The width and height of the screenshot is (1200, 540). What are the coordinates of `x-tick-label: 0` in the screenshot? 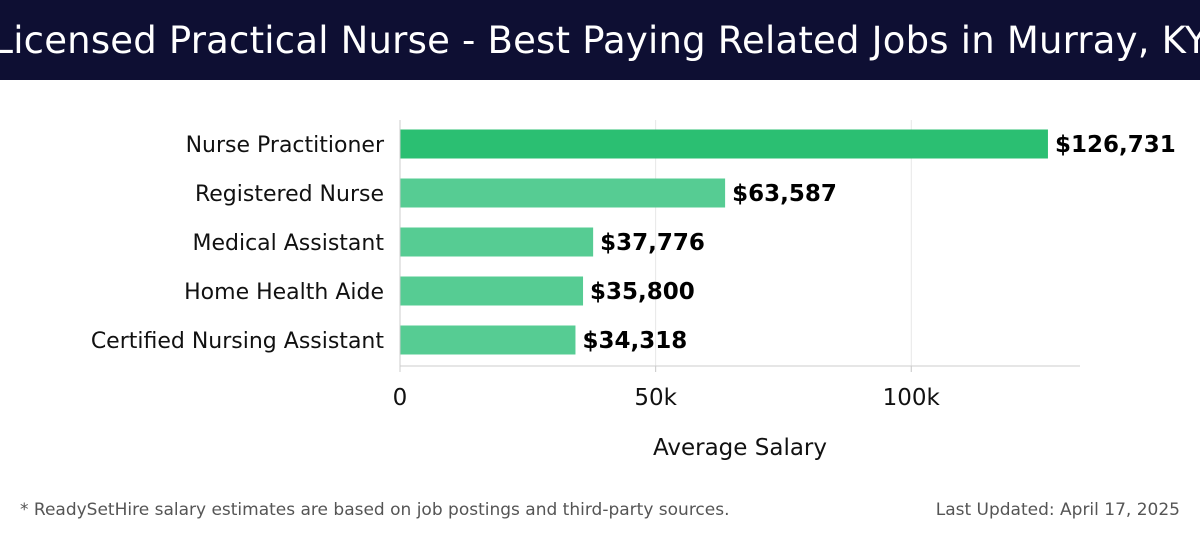 It's located at (400, 398).